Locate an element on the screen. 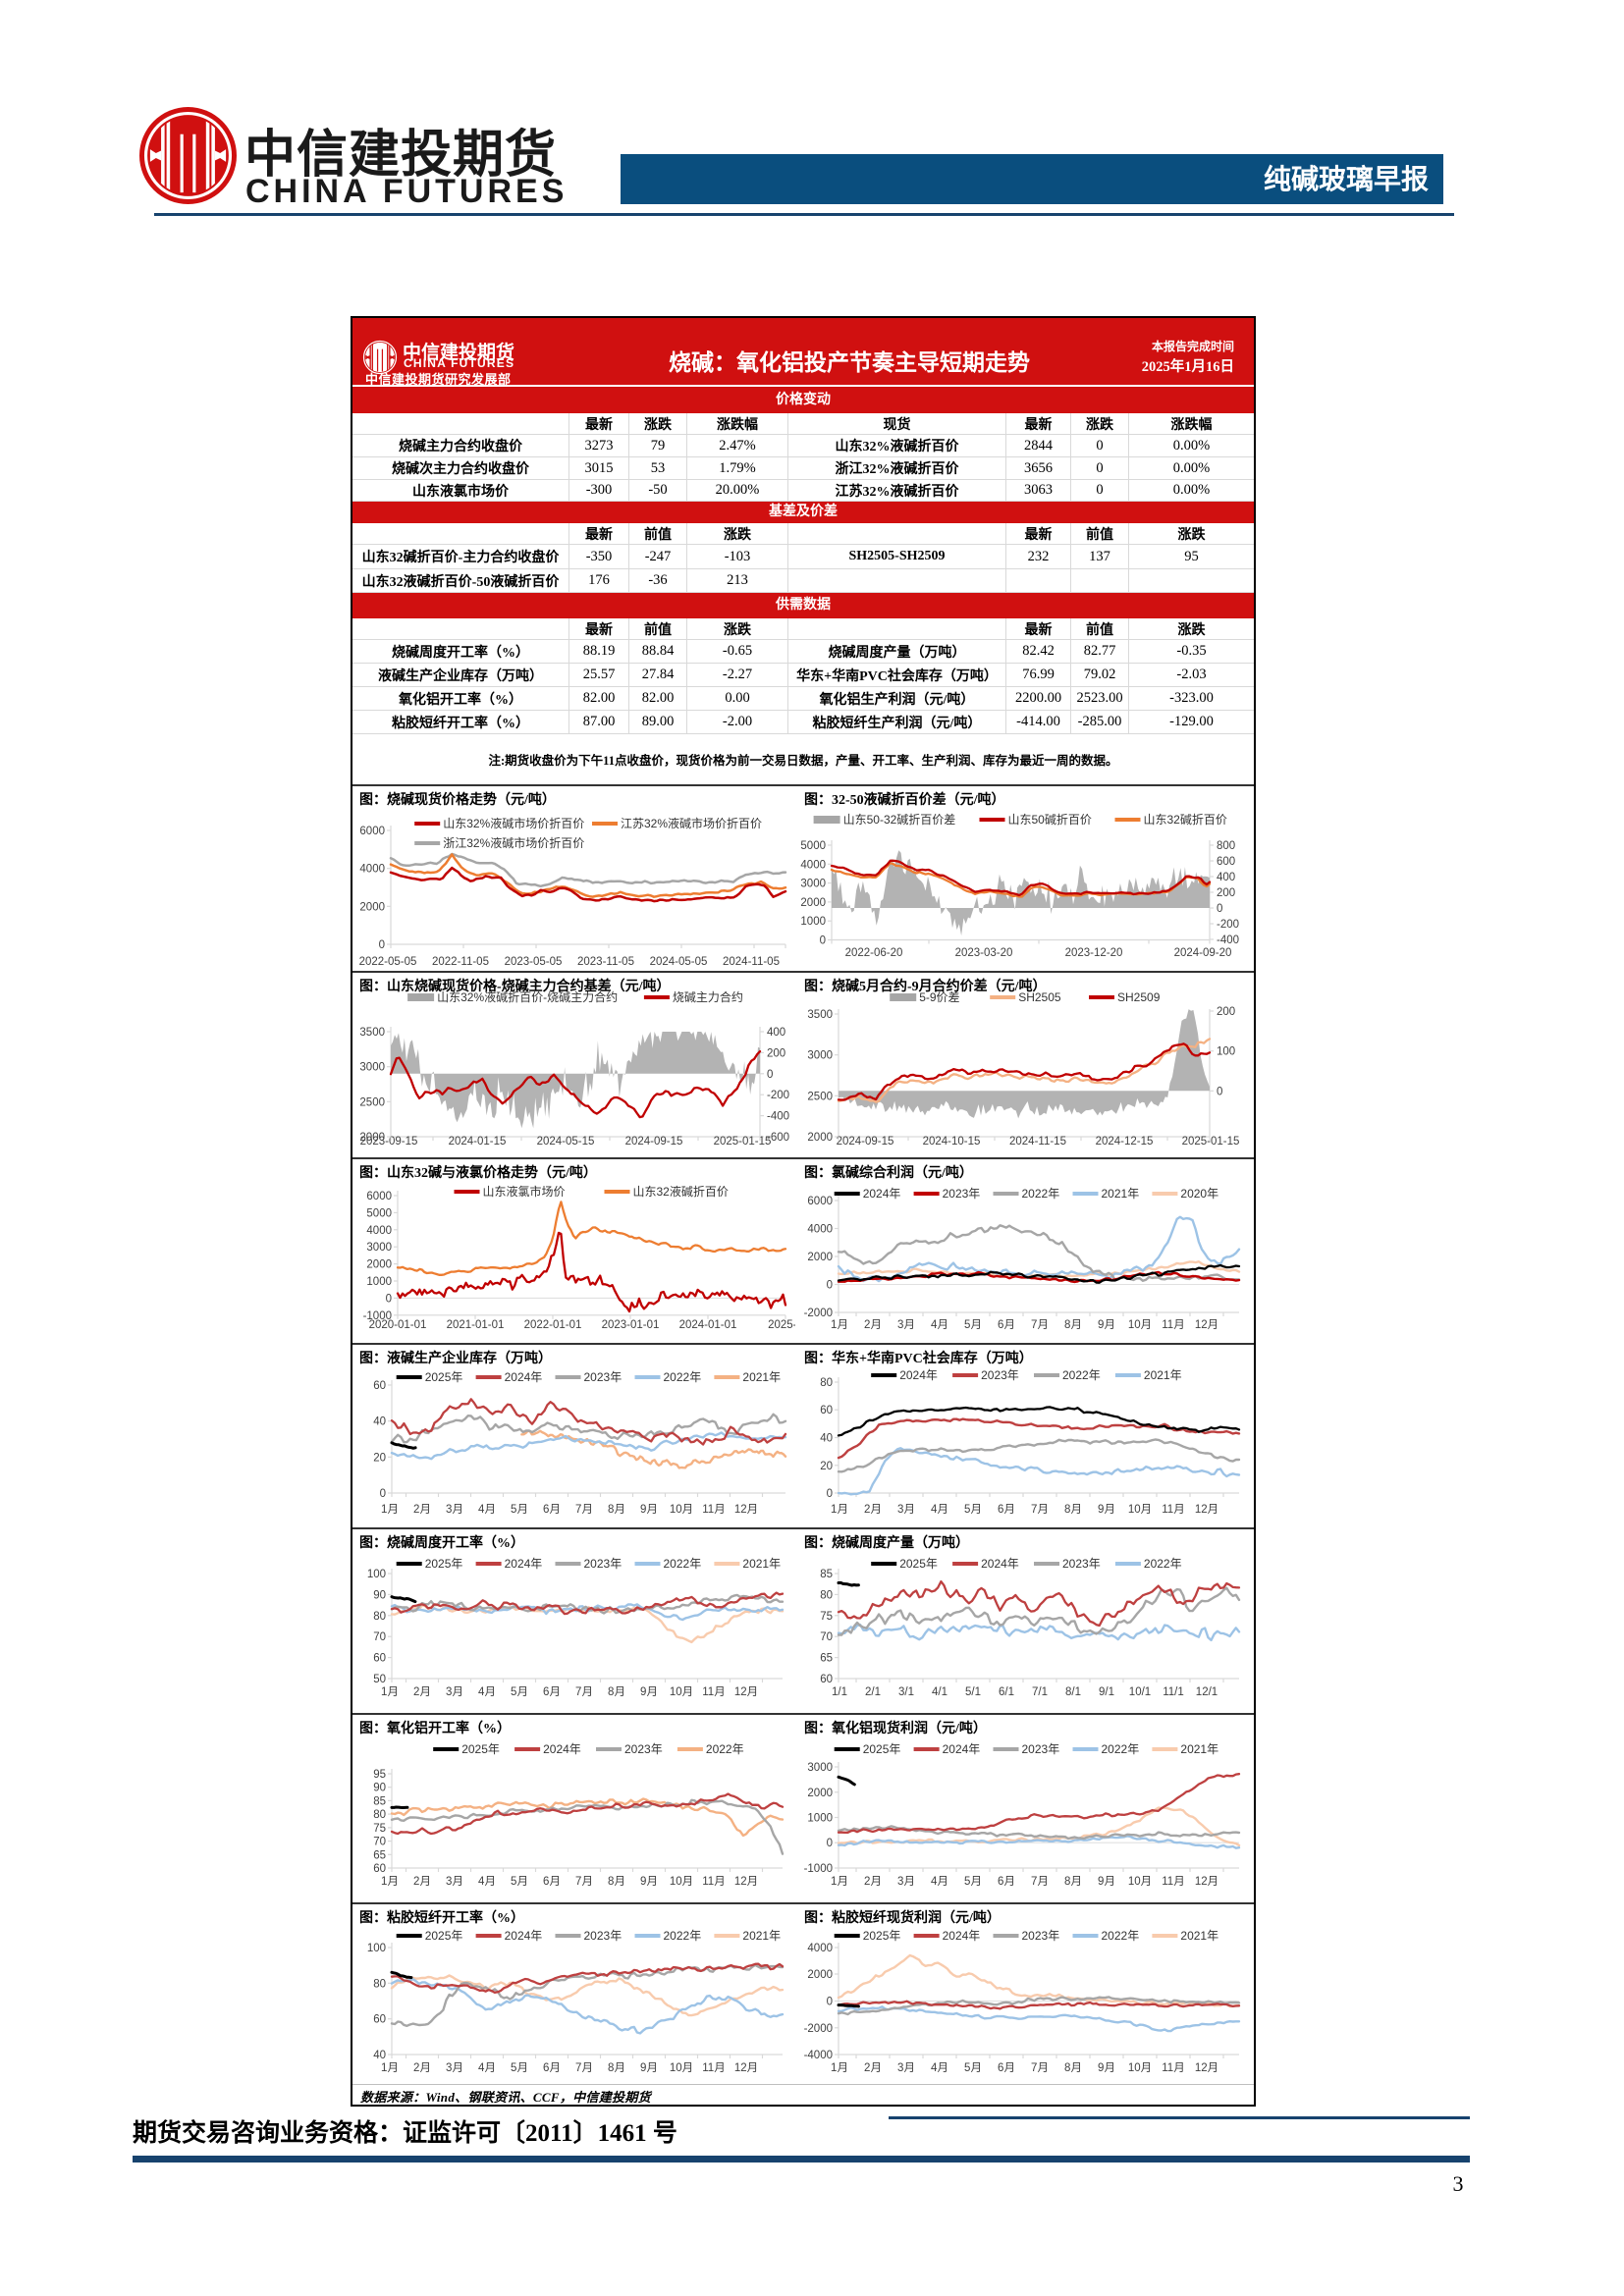 This screenshot has width=1624, height=2296. svg-text: 2022-11-05 is located at coordinates (460, 962).